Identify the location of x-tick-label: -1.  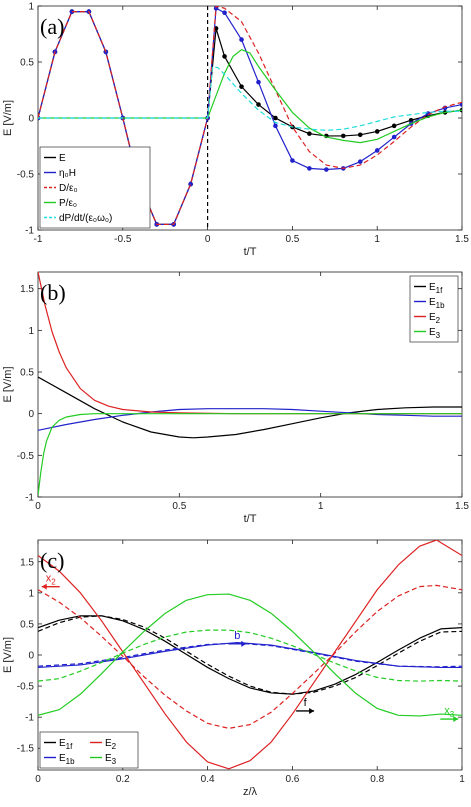
(38, 239).